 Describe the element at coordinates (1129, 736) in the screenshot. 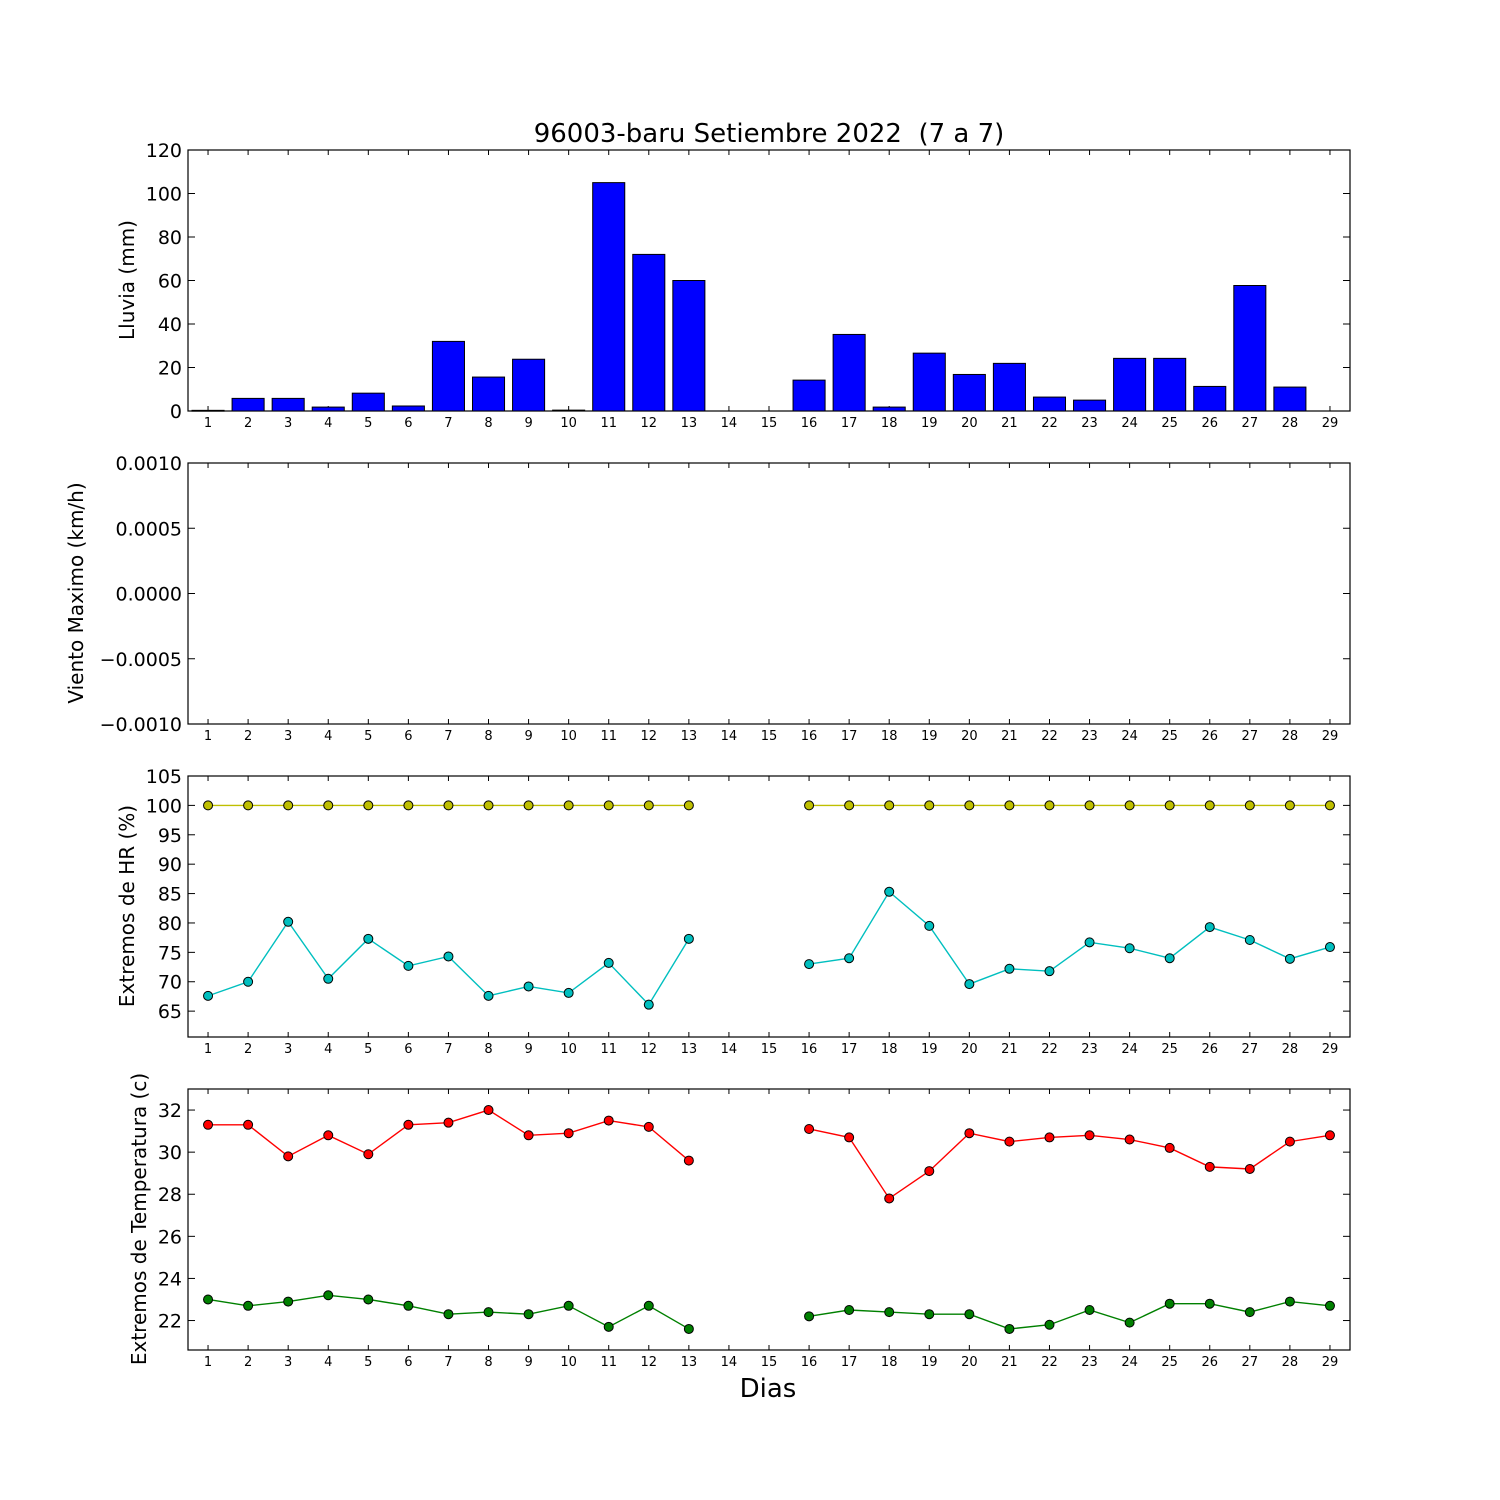

I see `viento-x-tick-label: 24` at that location.